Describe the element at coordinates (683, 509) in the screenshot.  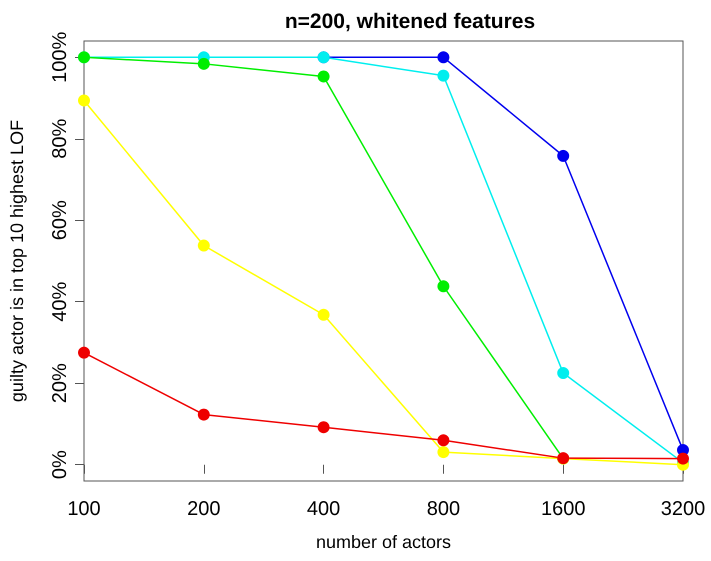
I see `x-tick-label: 3200` at that location.